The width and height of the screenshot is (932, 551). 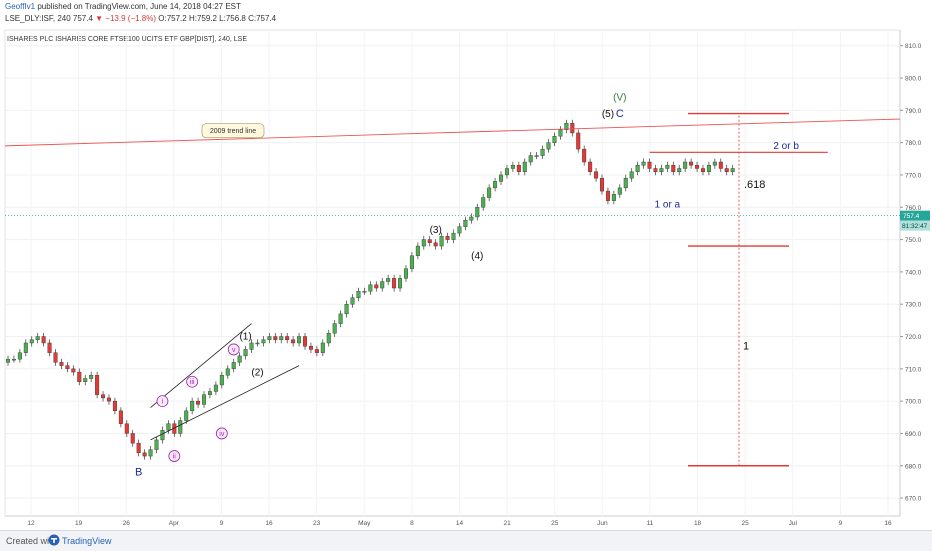 What do you see at coordinates (233, 131) in the screenshot?
I see `trend-line-label-box` at bounding box center [233, 131].